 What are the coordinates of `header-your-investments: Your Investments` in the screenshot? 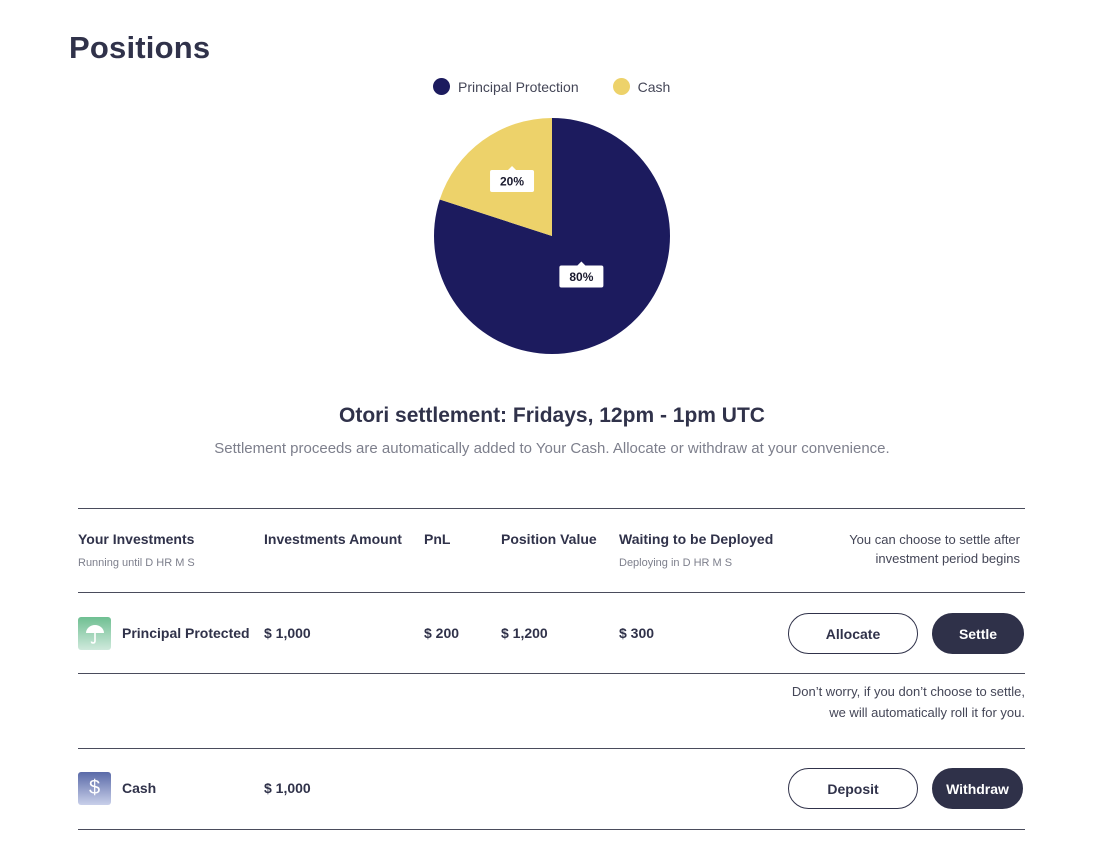 It's located at (136, 539).